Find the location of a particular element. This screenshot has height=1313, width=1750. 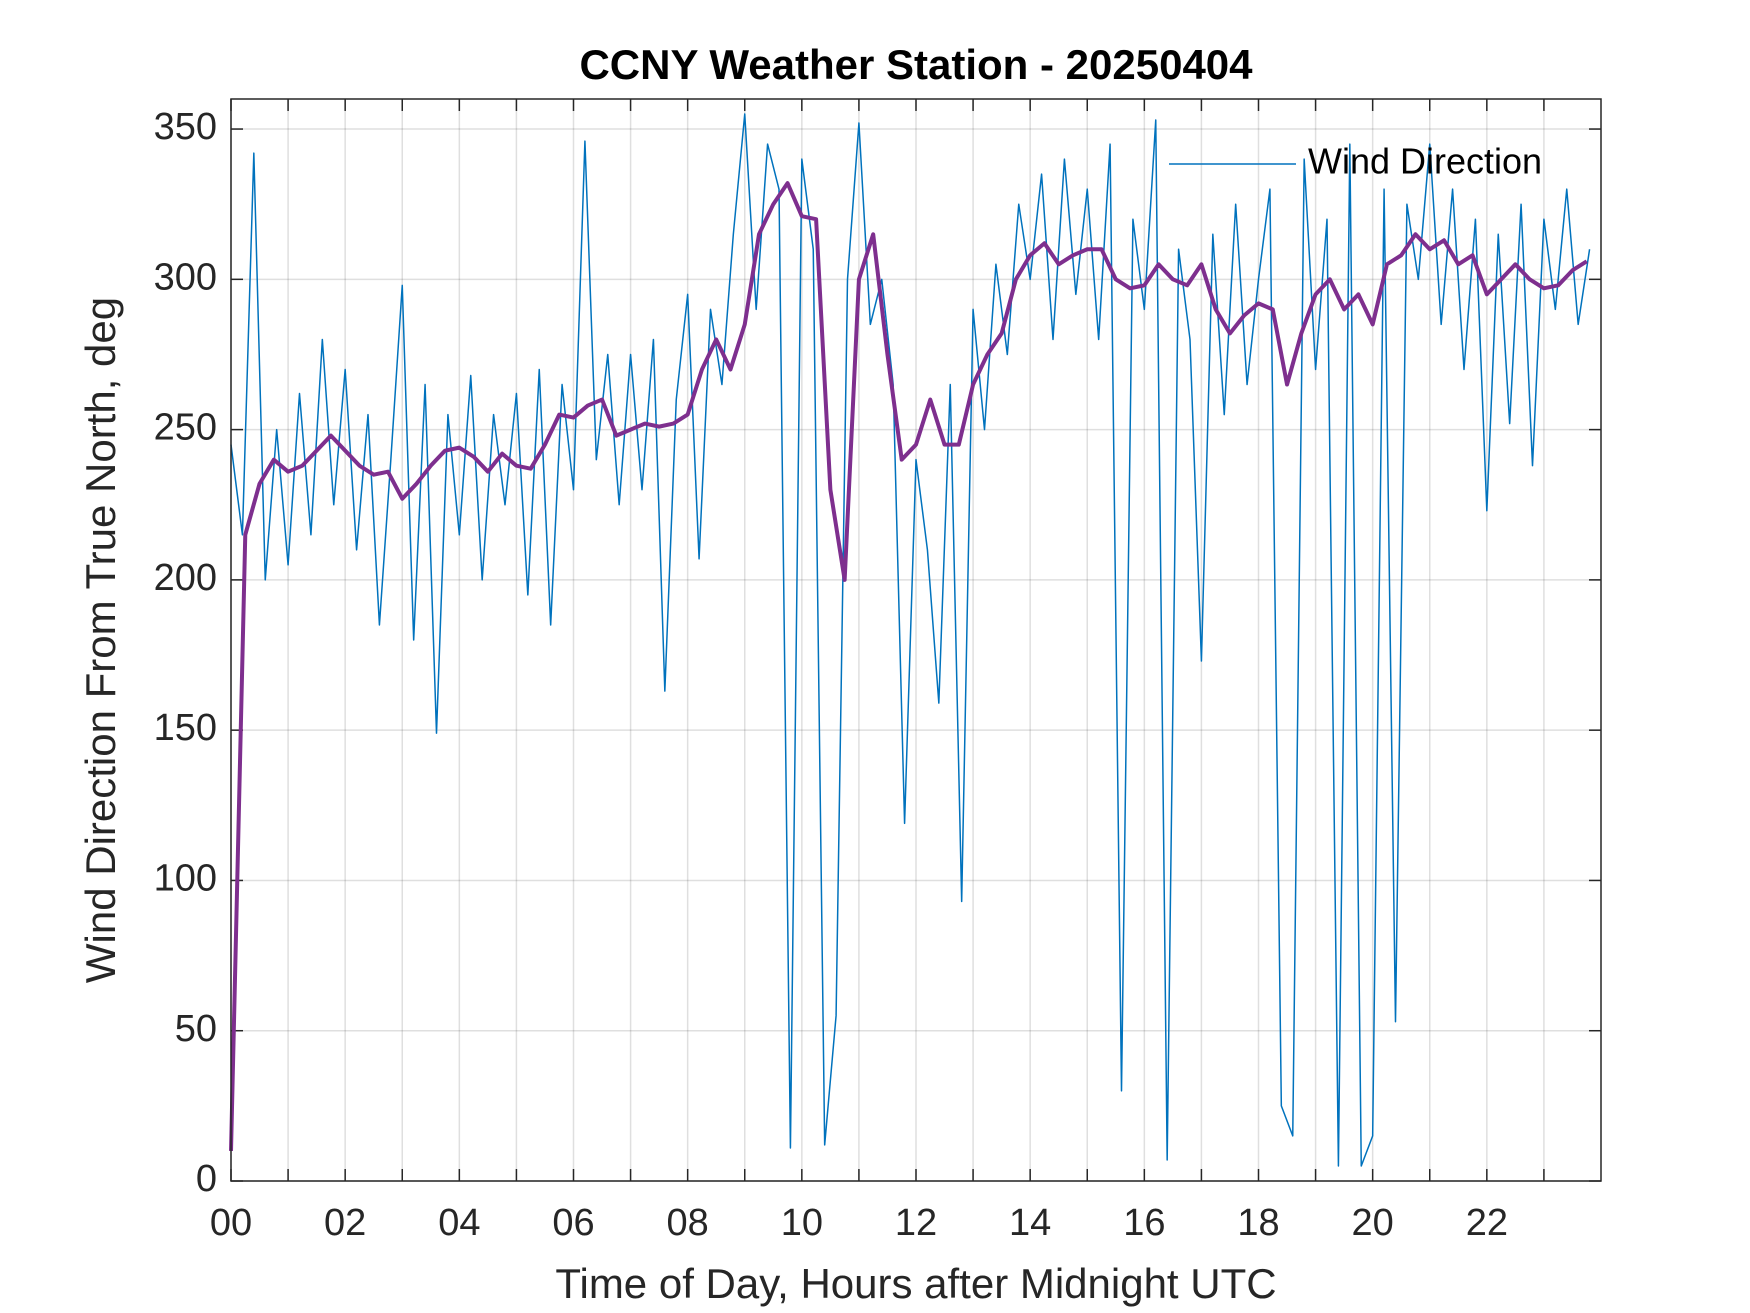

x-axis-label: Time of Day, Hours after Midnight UTC is located at coordinates (915, 1283).